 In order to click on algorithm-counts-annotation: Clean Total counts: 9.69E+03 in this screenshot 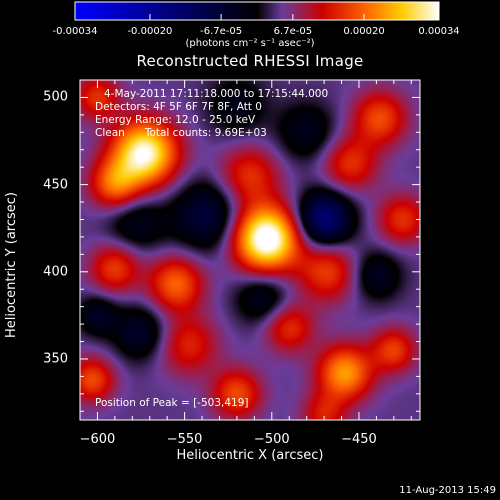, I will do `click(181, 133)`.